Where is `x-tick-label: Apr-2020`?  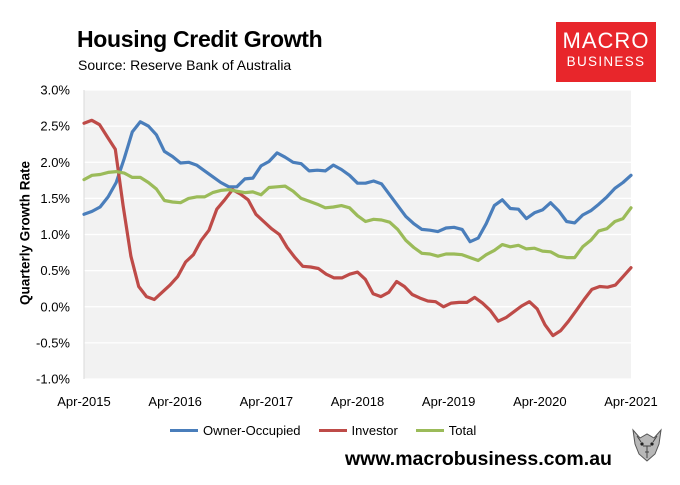 x-tick-label: Apr-2020 is located at coordinates (539, 401).